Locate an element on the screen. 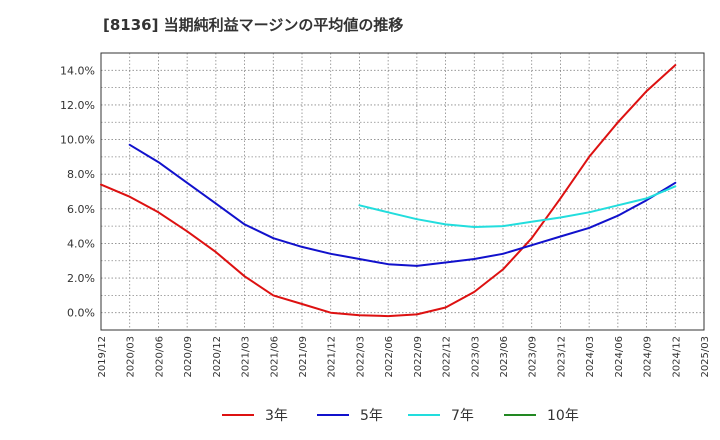 The height and width of the screenshot is (440, 720). legend-label-3: 7年 is located at coordinates (462, 416).